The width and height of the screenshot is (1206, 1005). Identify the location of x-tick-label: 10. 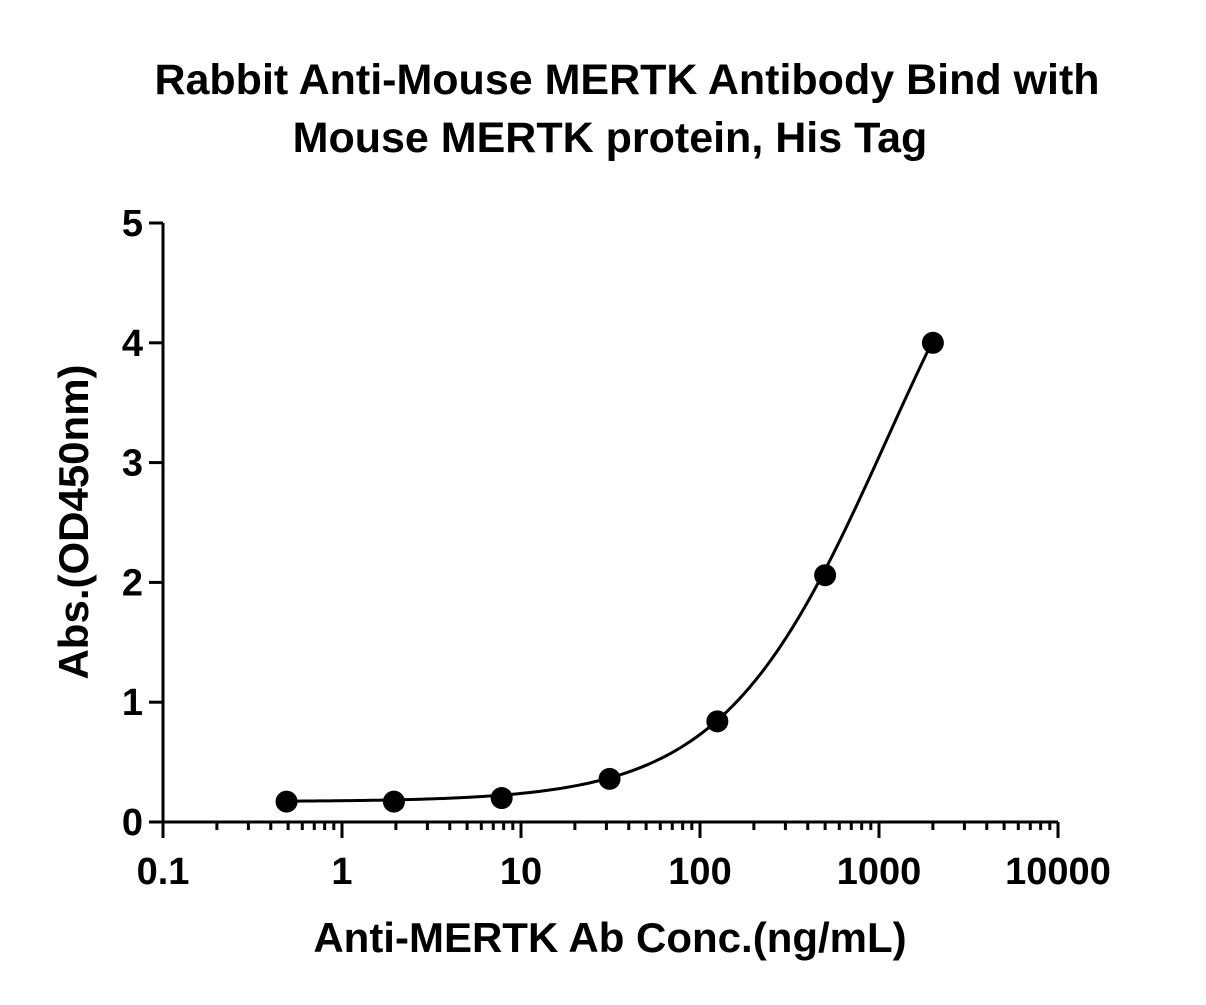
(521, 872).